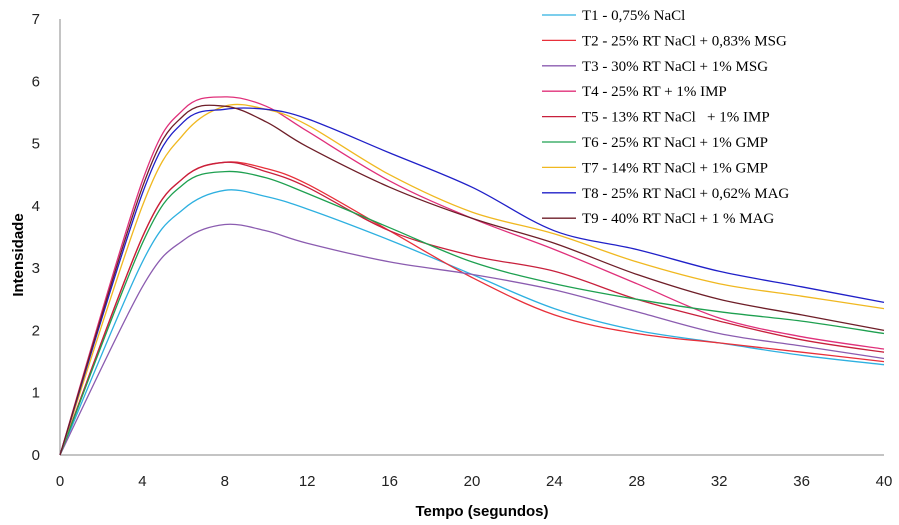 Image resolution: width=899 pixels, height=525 pixels. I want to click on x-tick-label: 24, so click(554, 481).